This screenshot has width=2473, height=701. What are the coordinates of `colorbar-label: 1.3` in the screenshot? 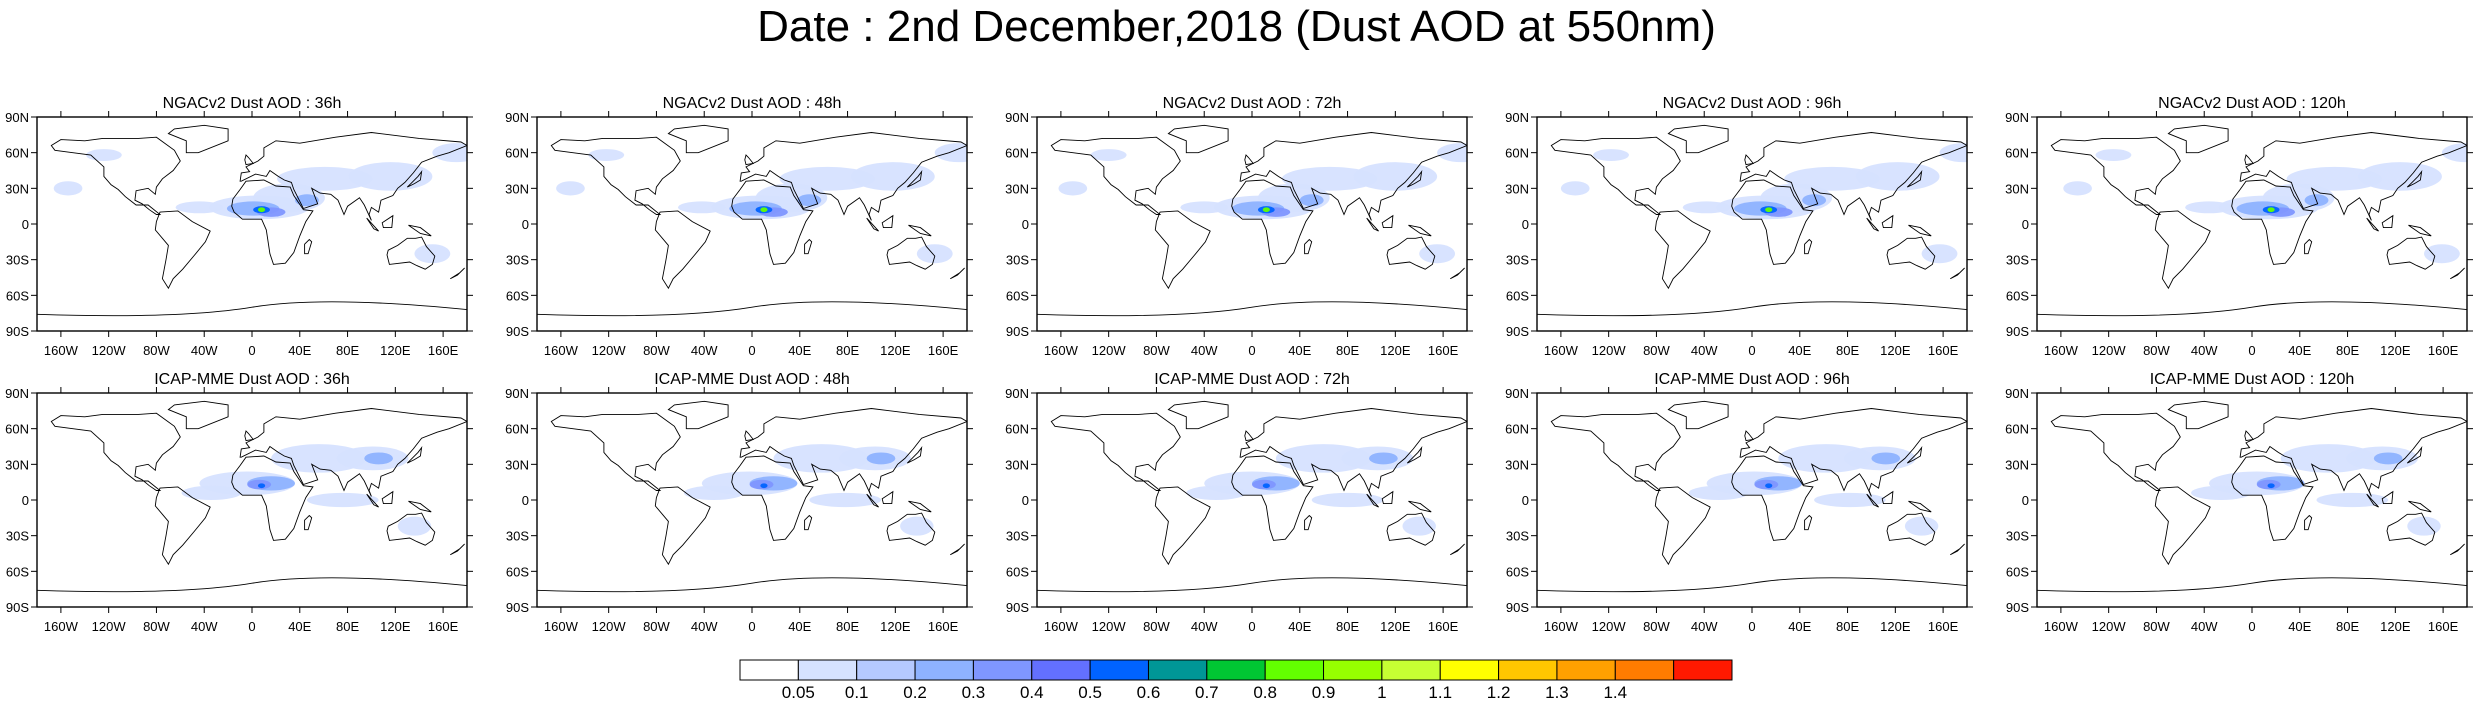 It's located at (1557, 692).